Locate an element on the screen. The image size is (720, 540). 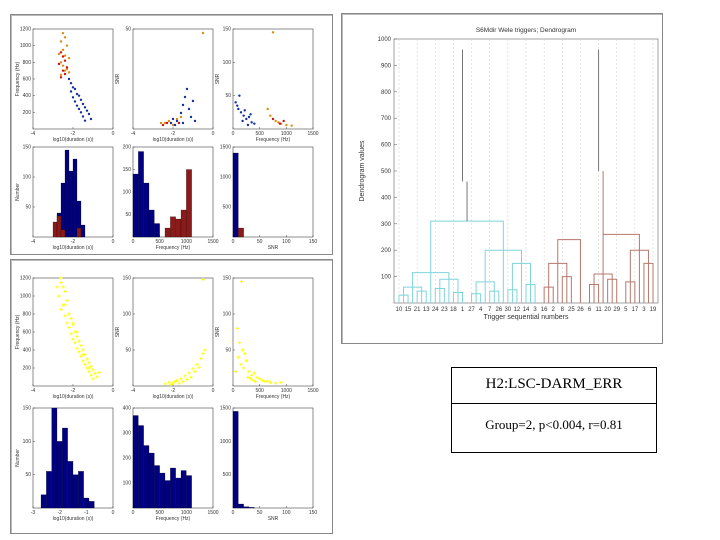
leaf-label: 2 is located at coordinates (554, 310).